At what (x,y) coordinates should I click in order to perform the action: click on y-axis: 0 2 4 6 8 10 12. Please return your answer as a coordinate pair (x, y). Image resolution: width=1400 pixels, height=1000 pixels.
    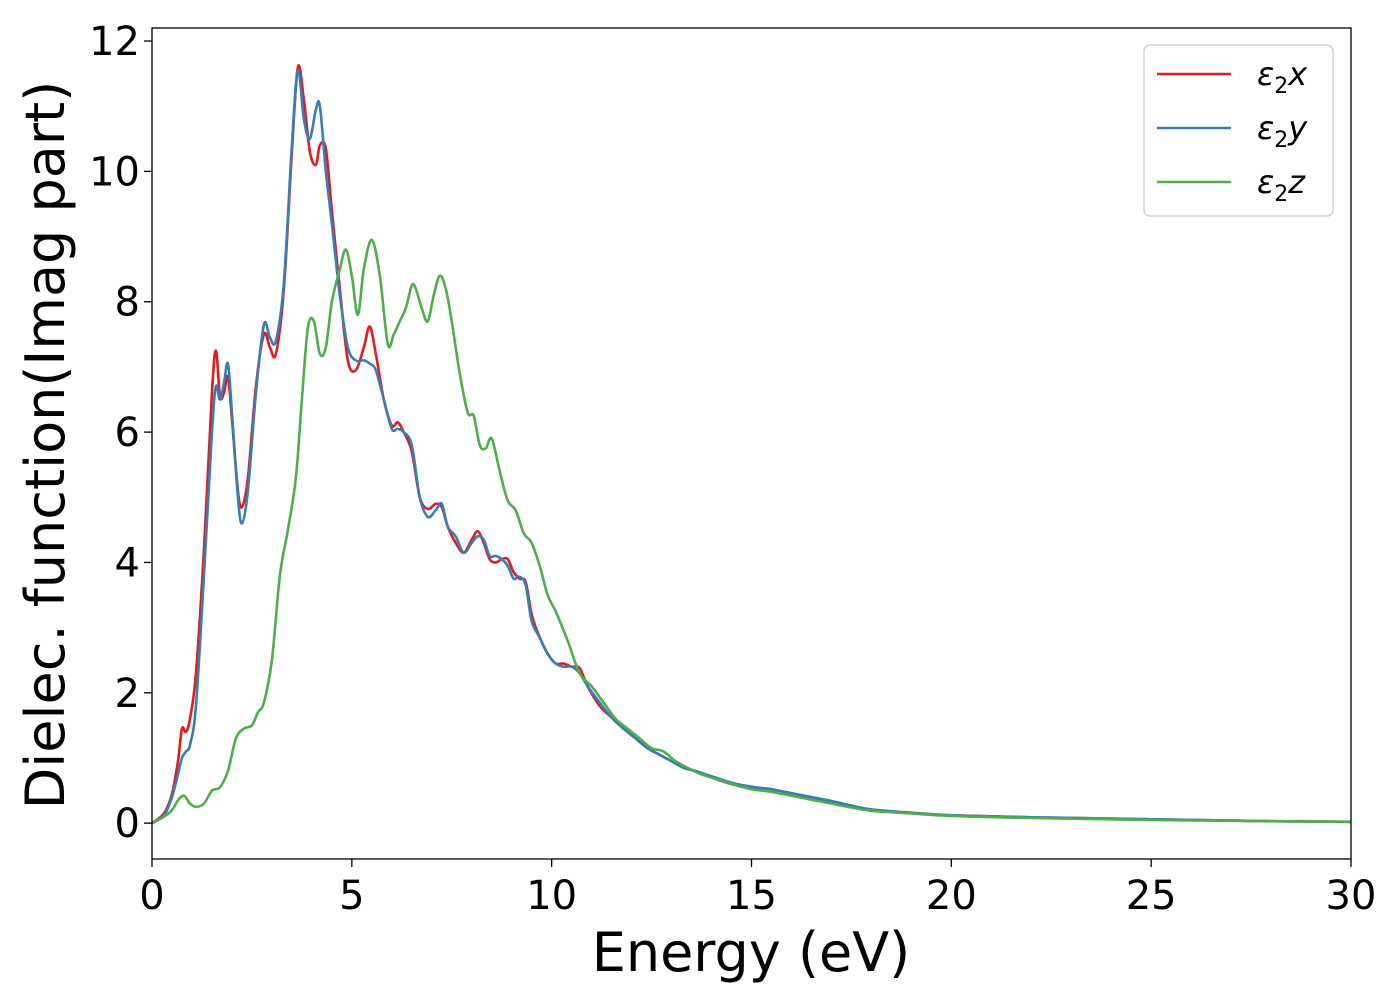
    Looking at the image, I should click on (120, 433).